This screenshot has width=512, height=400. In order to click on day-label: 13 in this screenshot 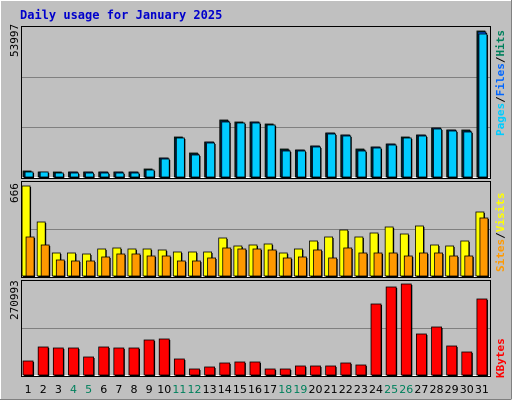, I will do `click(210, 389)`.